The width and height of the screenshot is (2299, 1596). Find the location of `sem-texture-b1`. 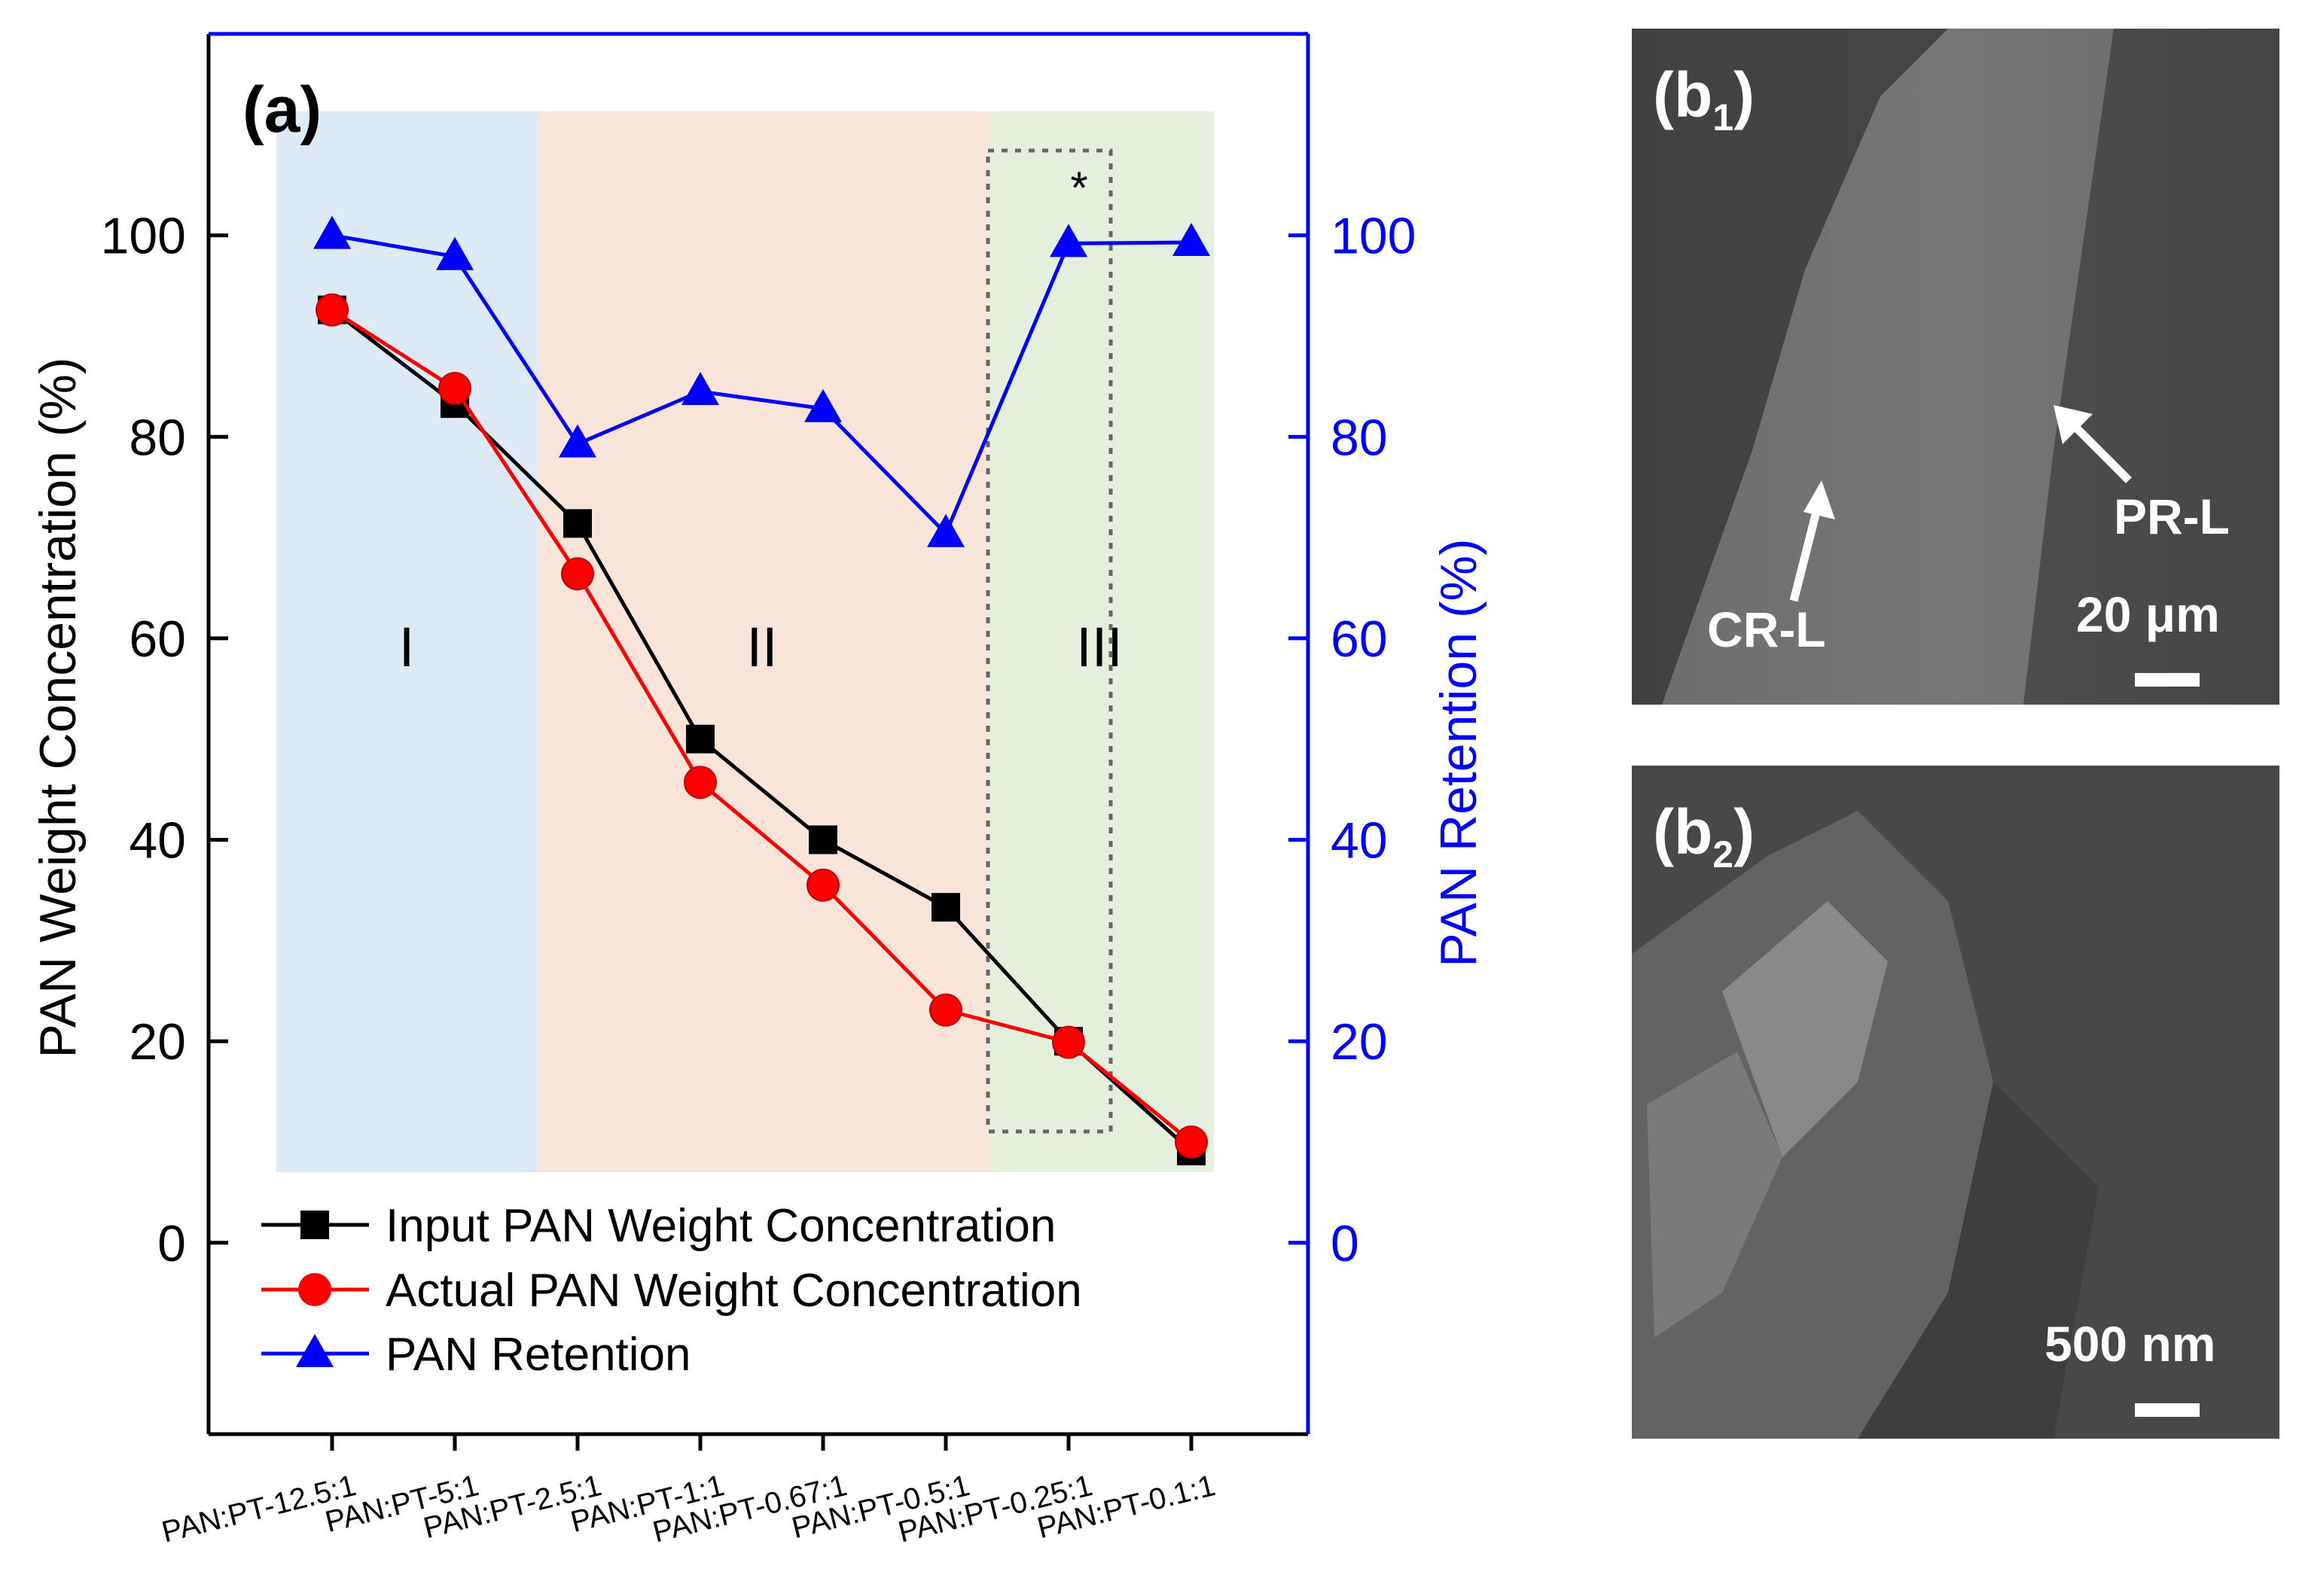

sem-texture-b1 is located at coordinates (1956, 367).